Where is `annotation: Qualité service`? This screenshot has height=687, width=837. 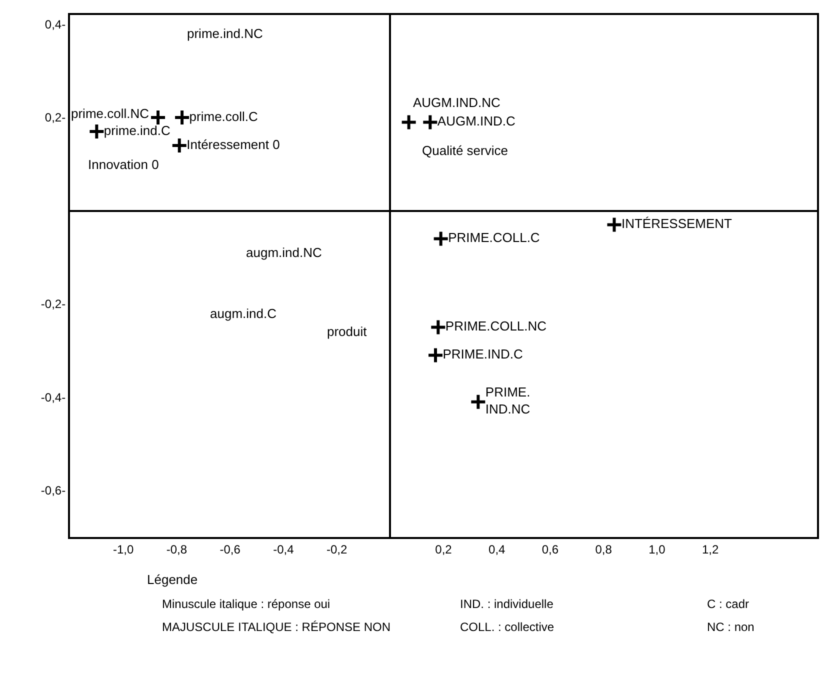
annotation: Qualité service is located at coordinates (465, 150).